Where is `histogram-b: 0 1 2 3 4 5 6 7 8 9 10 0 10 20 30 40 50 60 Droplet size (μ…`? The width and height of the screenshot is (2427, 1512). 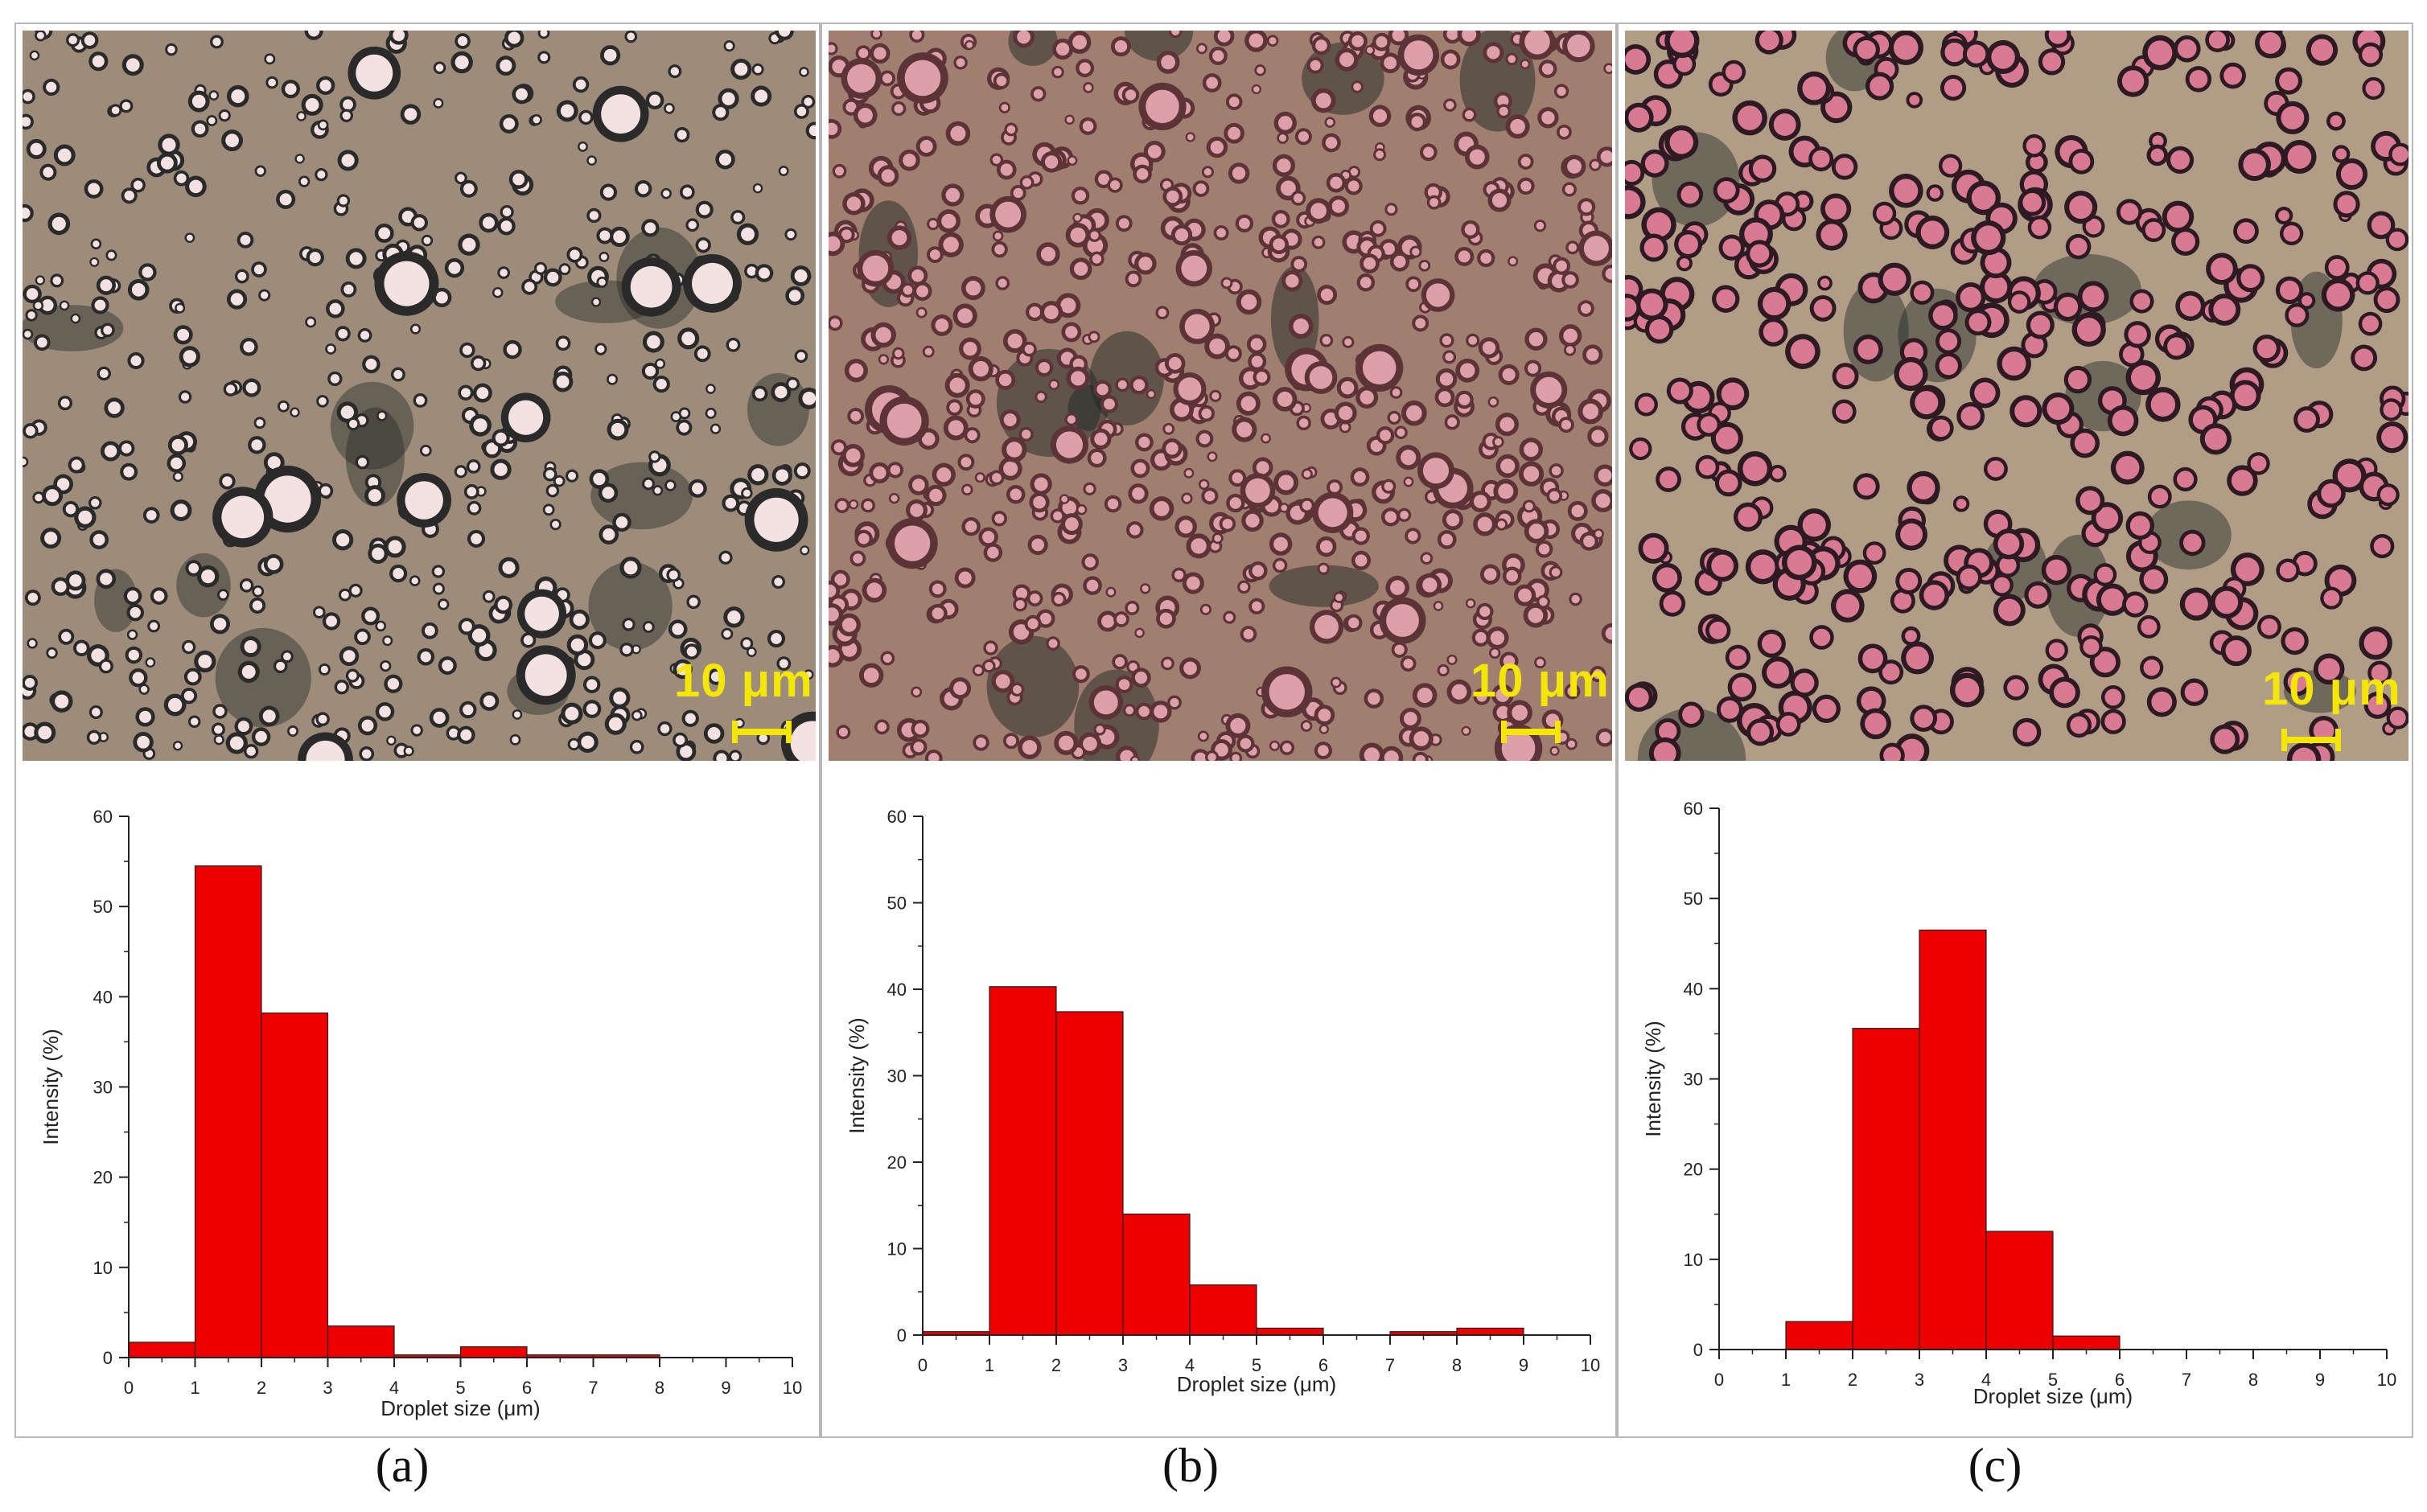 histogram-b: 0 1 2 3 4 5 6 7 8 9 10 0 10 20 30 40 50 60 Droplet size (μ… is located at coordinates (1222, 1102).